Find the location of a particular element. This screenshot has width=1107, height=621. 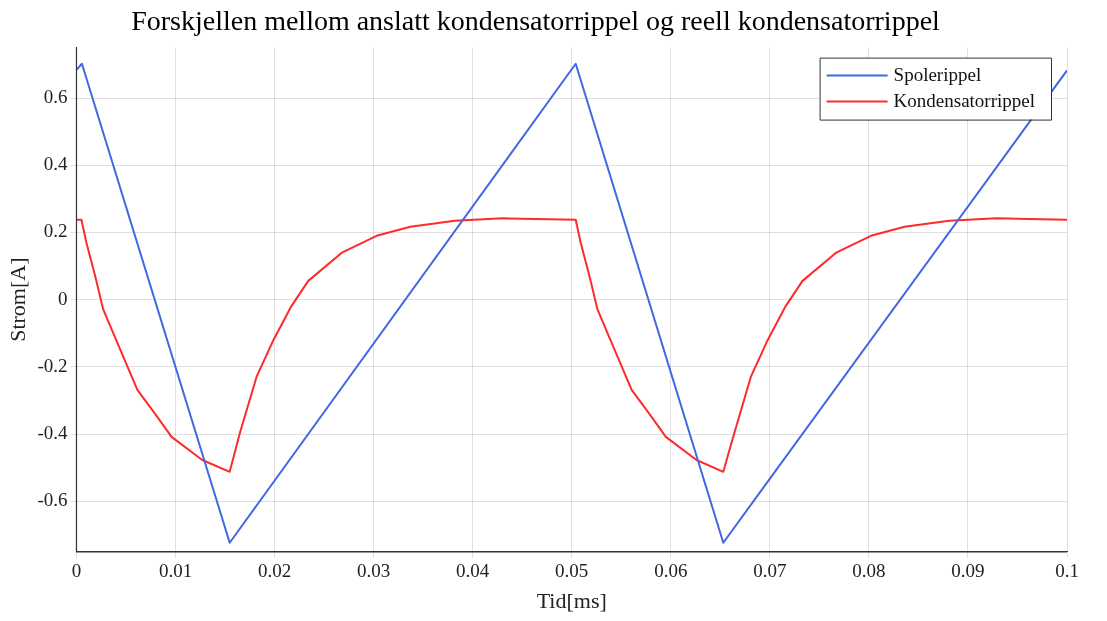

y-tick-label: 0.2 is located at coordinates (55, 231).